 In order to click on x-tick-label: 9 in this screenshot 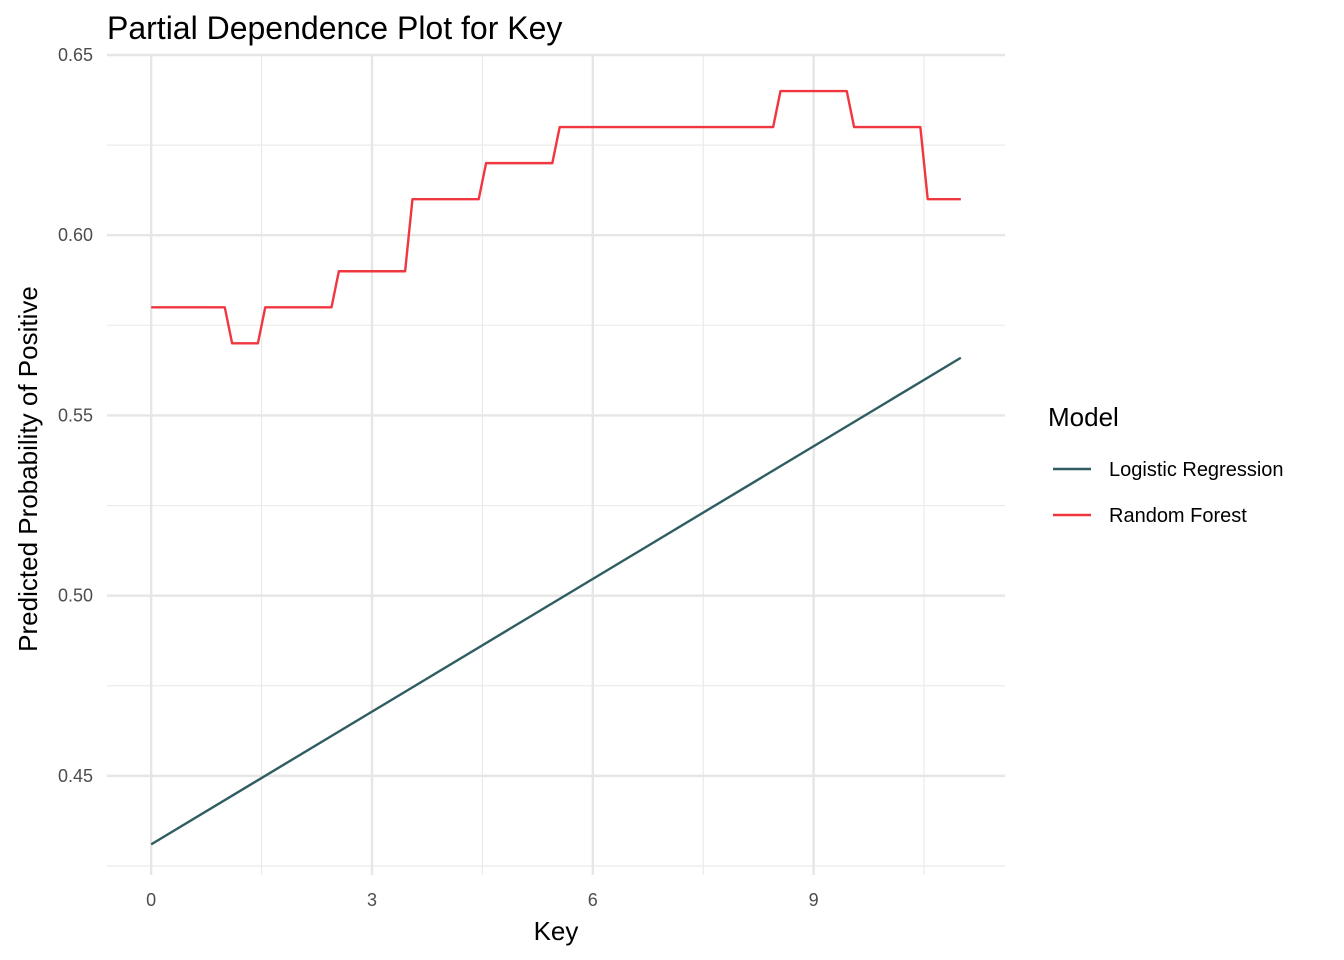, I will do `click(814, 900)`.